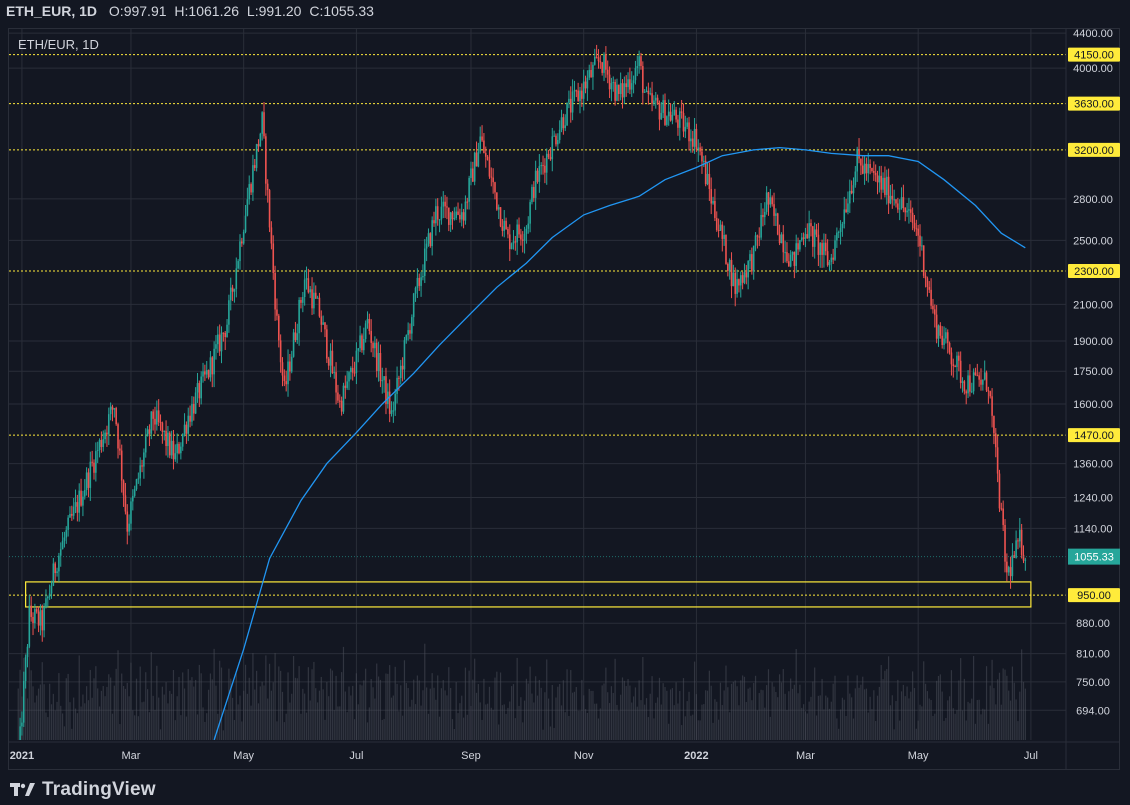  What do you see at coordinates (83, 790) in the screenshot?
I see `tradingview-footer: TradingView` at bounding box center [83, 790].